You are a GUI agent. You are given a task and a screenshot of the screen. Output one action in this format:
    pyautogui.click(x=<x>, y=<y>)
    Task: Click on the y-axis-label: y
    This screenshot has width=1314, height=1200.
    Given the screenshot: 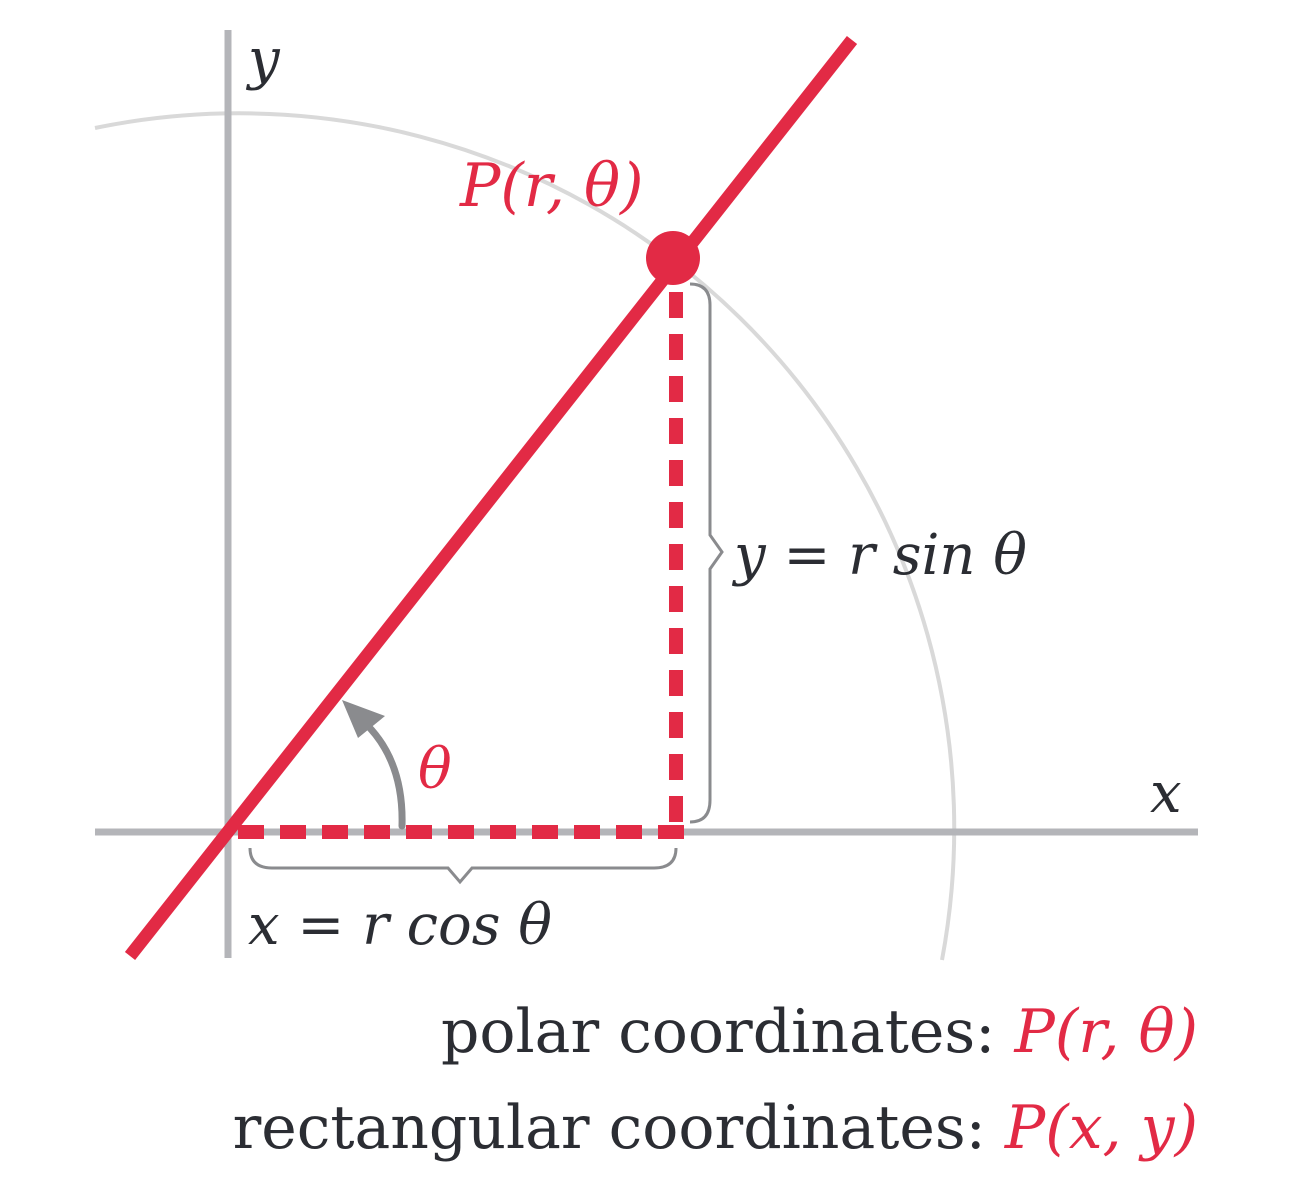 What is the action you would take?
    pyautogui.click(x=263, y=59)
    